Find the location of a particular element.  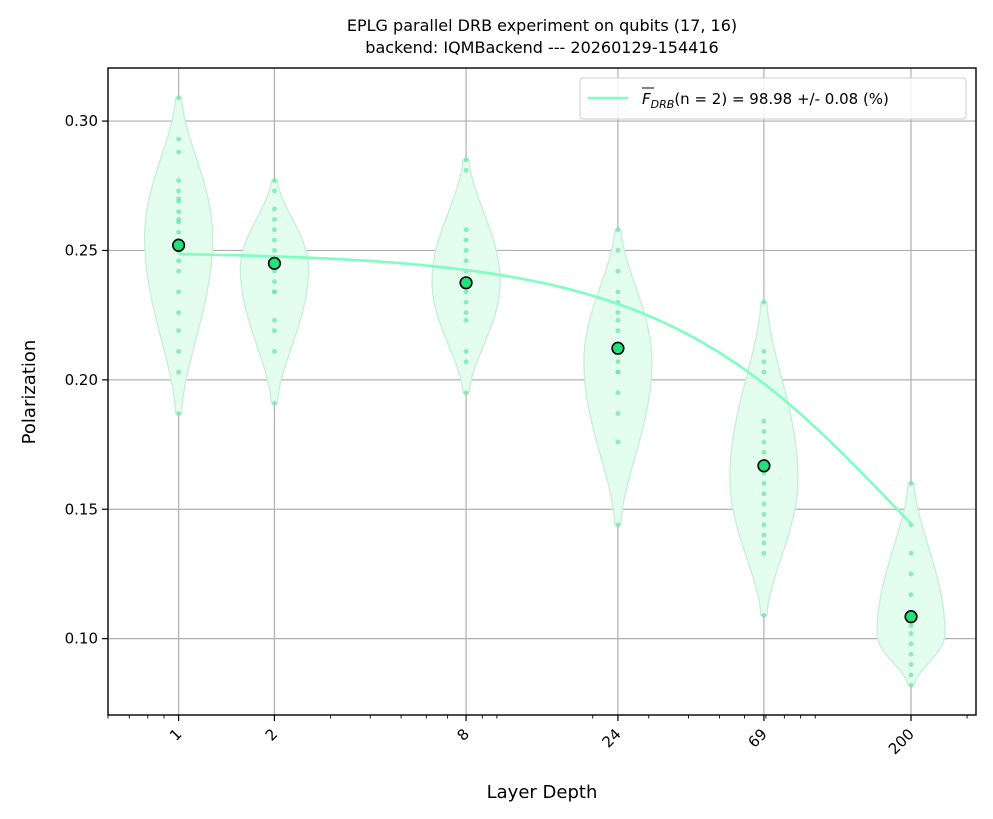

x-axis-label: Layer Depth is located at coordinates (542, 792).